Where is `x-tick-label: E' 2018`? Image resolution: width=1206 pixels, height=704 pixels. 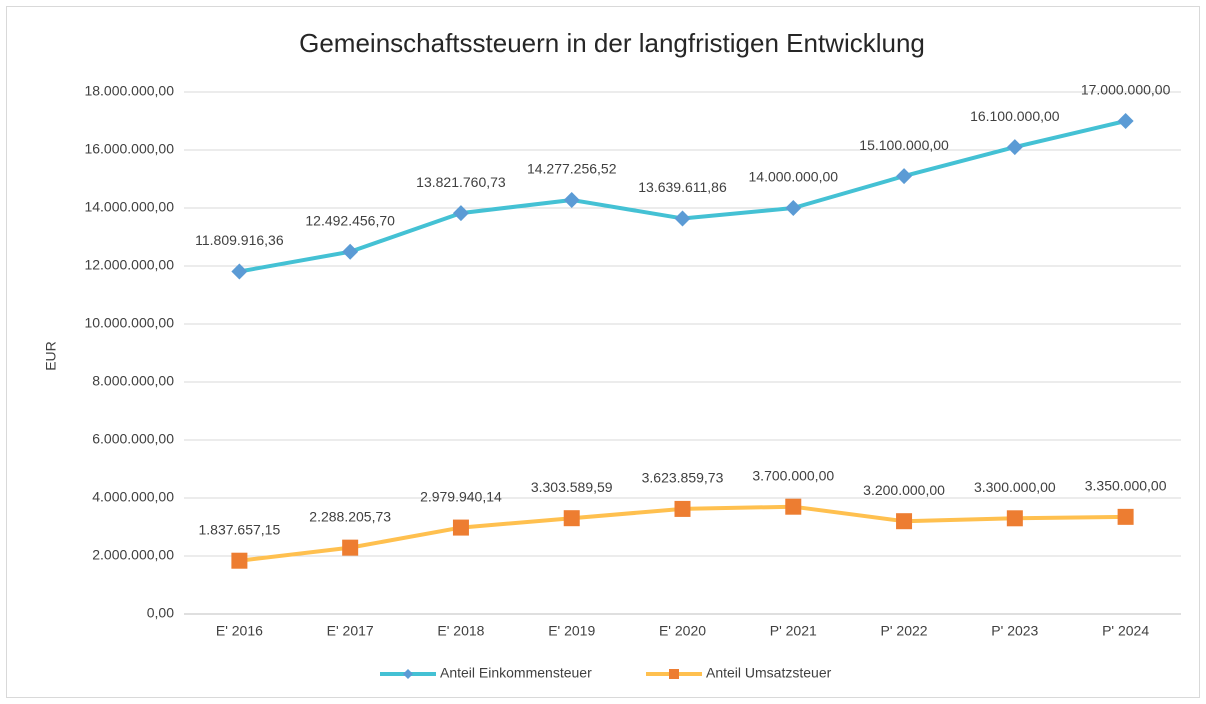
x-tick-label: E' 2018 is located at coordinates (460, 631).